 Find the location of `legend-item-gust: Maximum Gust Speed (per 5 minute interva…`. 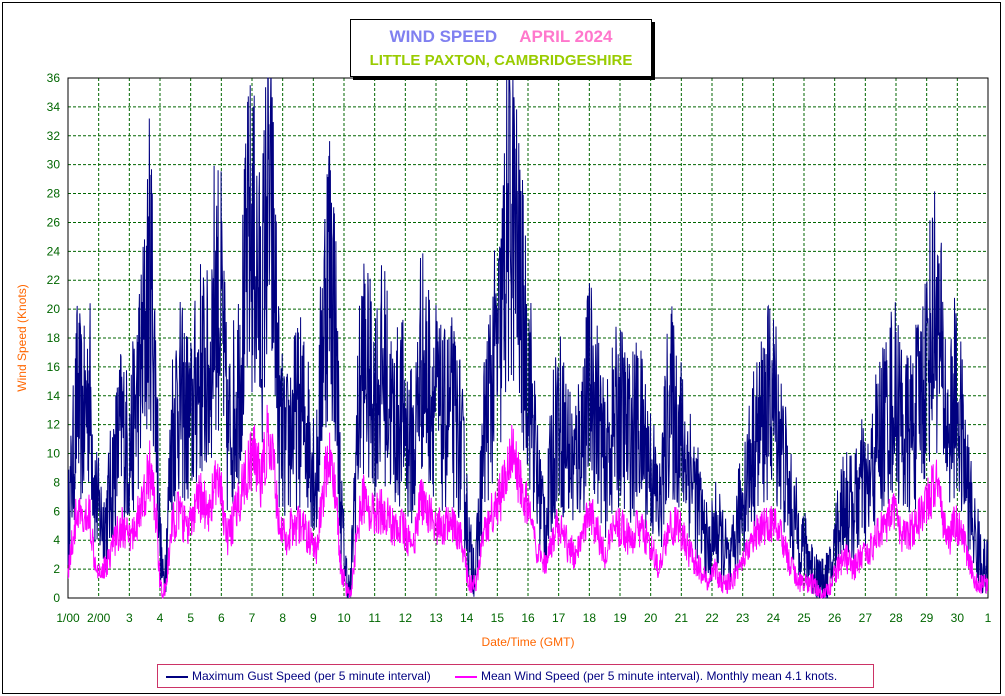

legend-item-gust: Maximum Gust Speed (per 5 minute interva… is located at coordinates (298, 676).